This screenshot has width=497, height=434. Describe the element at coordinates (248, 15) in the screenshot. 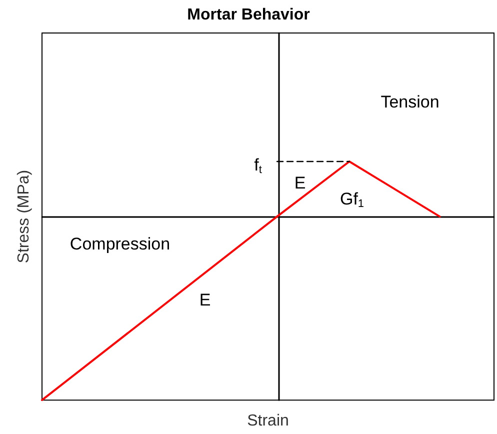

I see `chart-title: Mortar Behavior` at that location.